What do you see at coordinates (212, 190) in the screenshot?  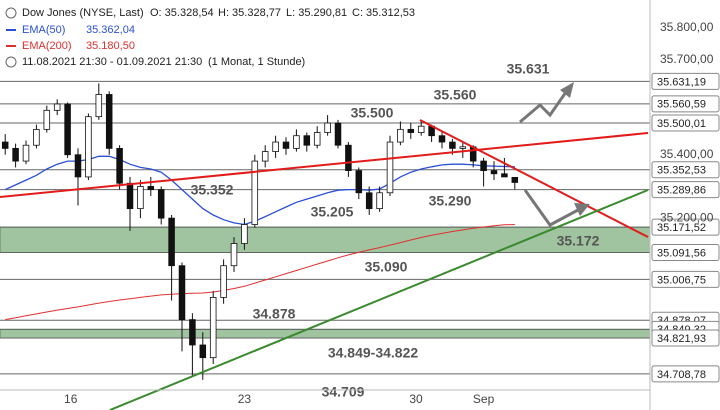 I see `annotation: 35.352` at bounding box center [212, 190].